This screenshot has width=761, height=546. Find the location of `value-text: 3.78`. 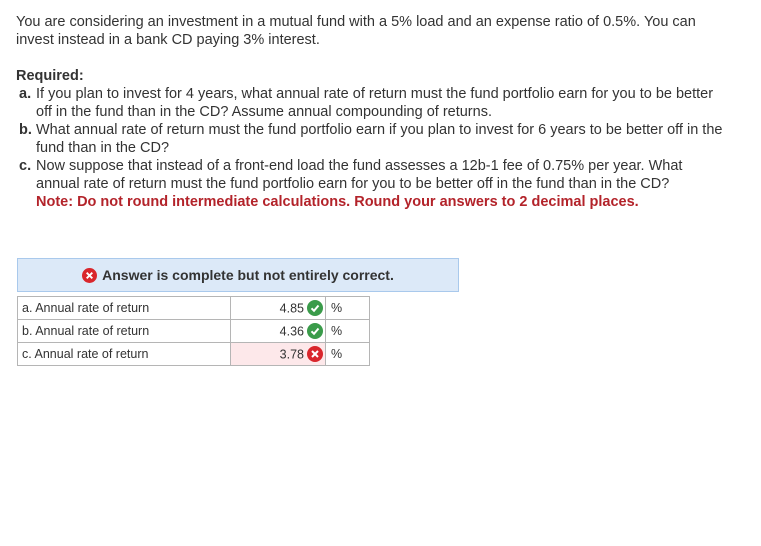

value-text: 3.78 is located at coordinates (291, 354).